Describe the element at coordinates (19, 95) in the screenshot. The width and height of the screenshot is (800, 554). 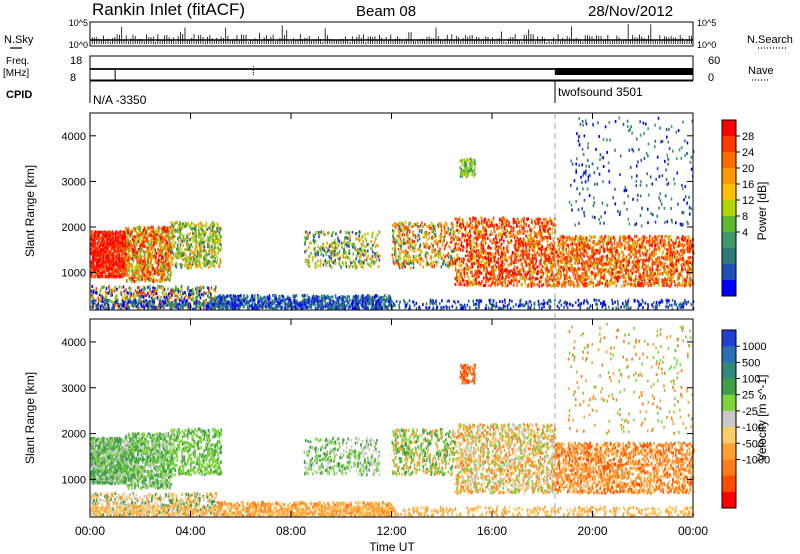
I see `cpid-label: CPID` at that location.